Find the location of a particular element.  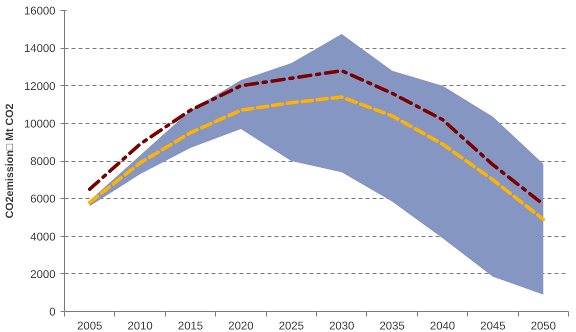

x-tick-label: 2010 is located at coordinates (140, 326).